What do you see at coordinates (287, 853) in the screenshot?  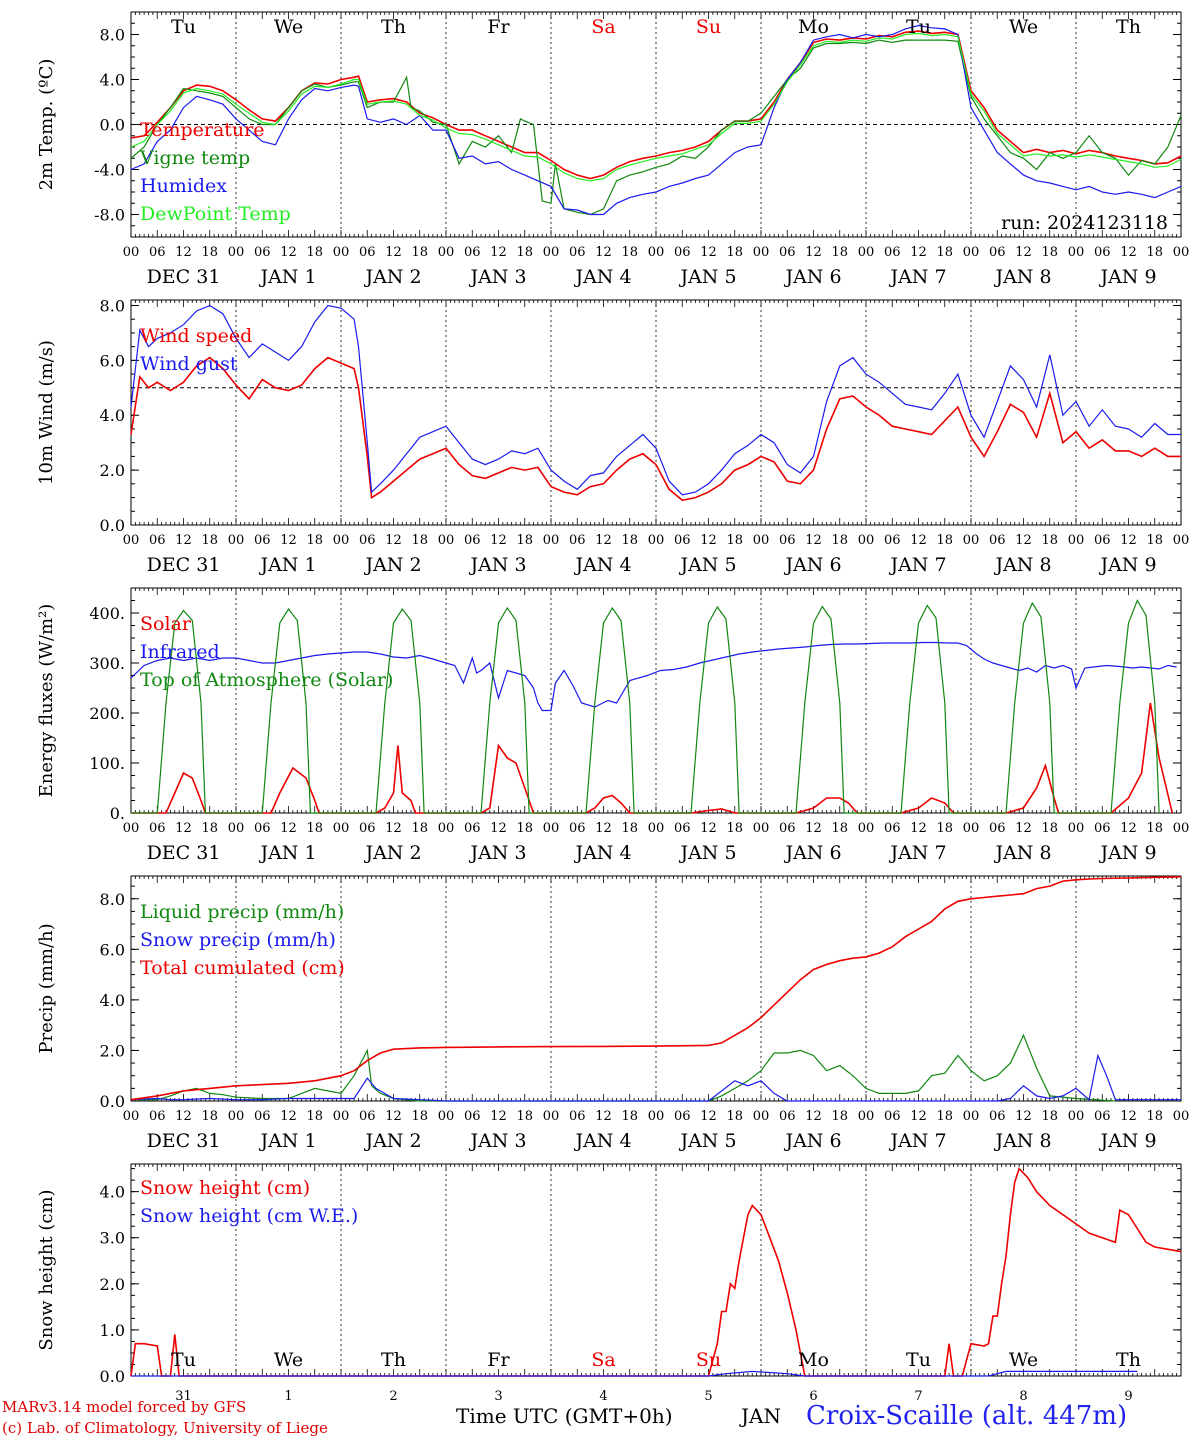 I see `date-label: JAN 1` at bounding box center [287, 853].